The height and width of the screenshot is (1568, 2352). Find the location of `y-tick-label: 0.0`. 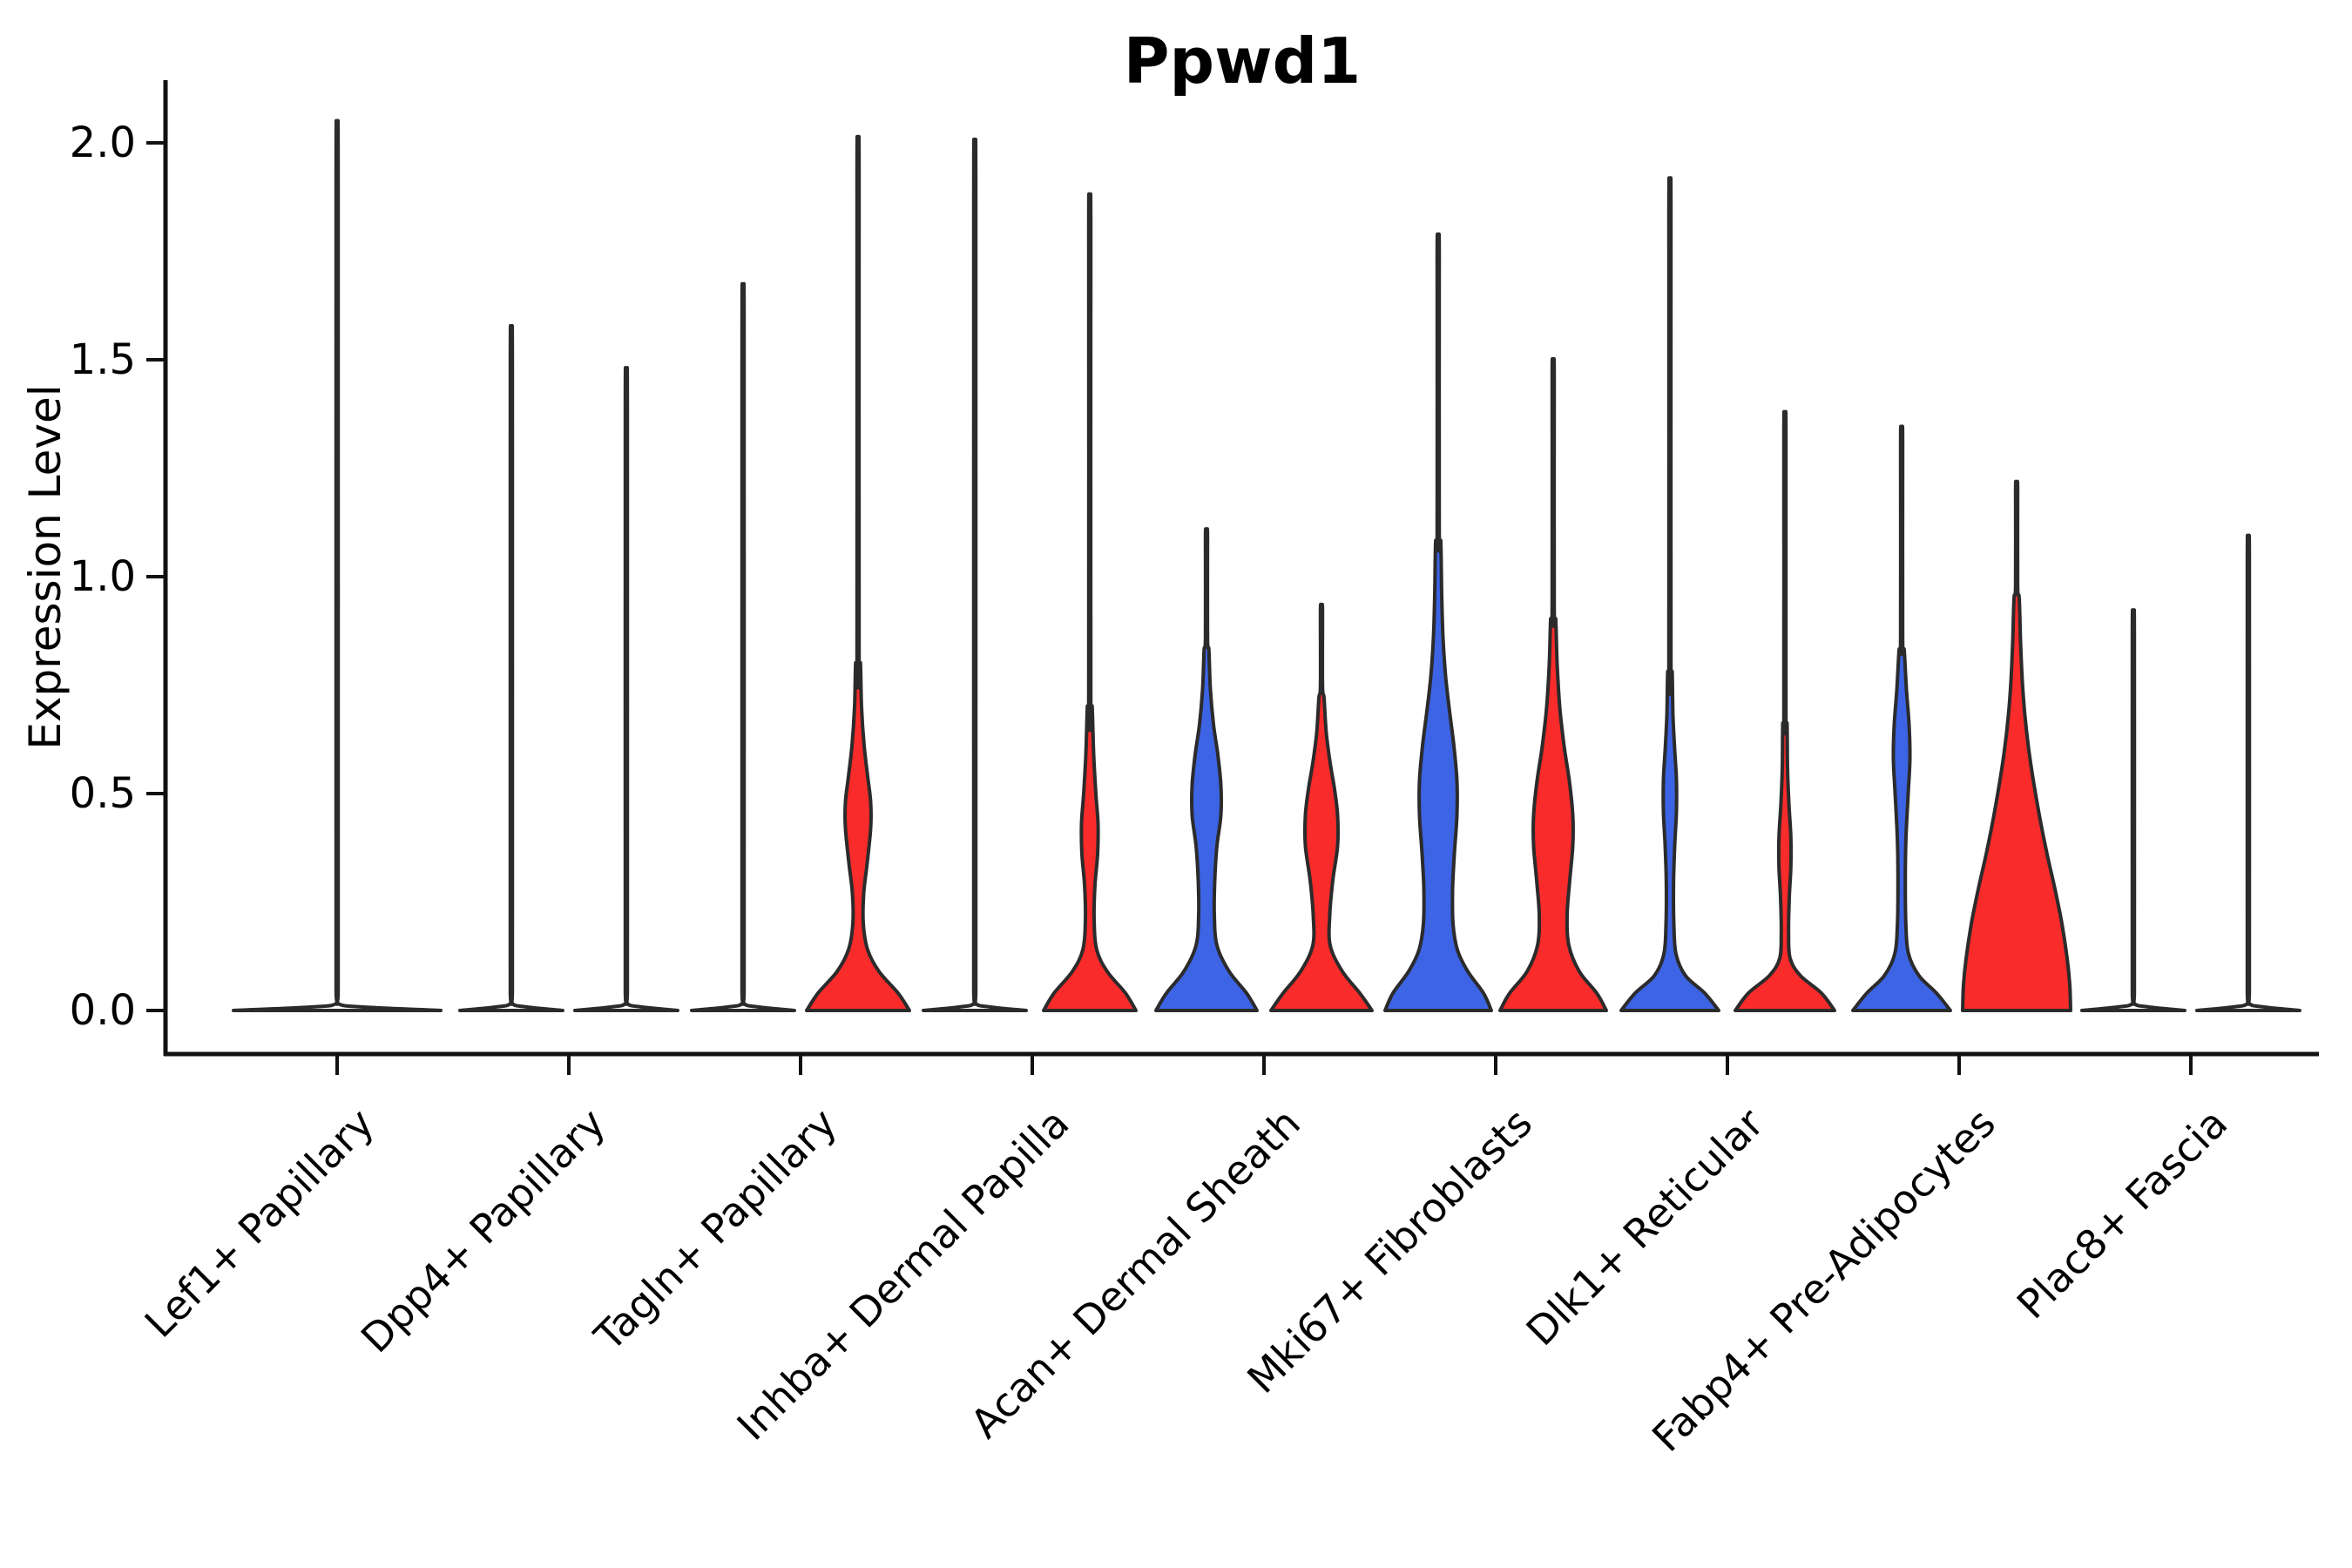

y-tick-label: 0.0 is located at coordinates (103, 1011).